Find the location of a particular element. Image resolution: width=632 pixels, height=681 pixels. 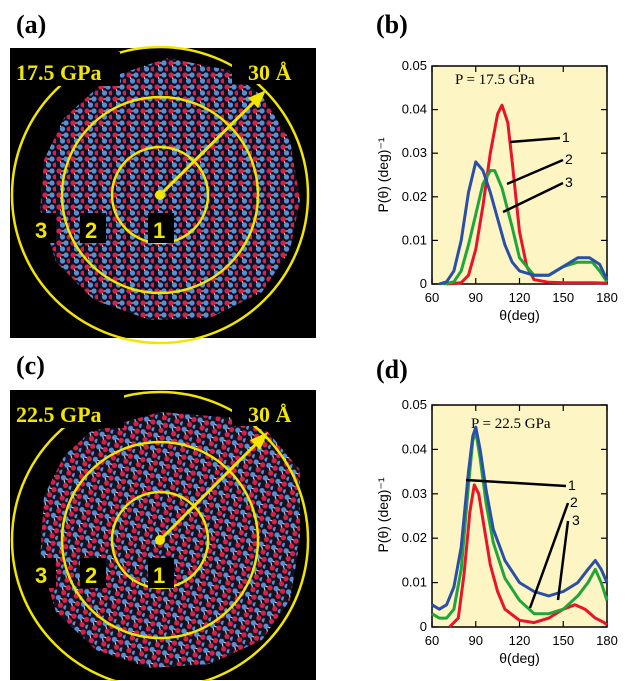

pressure-label: 22.5 GPa is located at coordinates (59, 414).